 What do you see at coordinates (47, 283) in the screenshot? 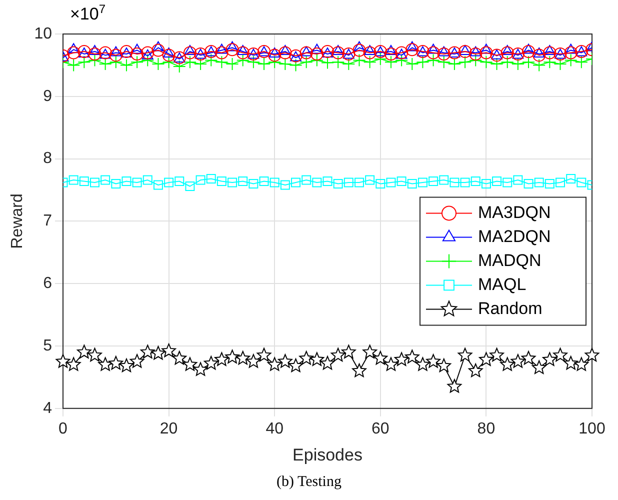
I see `y-tick-label: 6` at bounding box center [47, 283].